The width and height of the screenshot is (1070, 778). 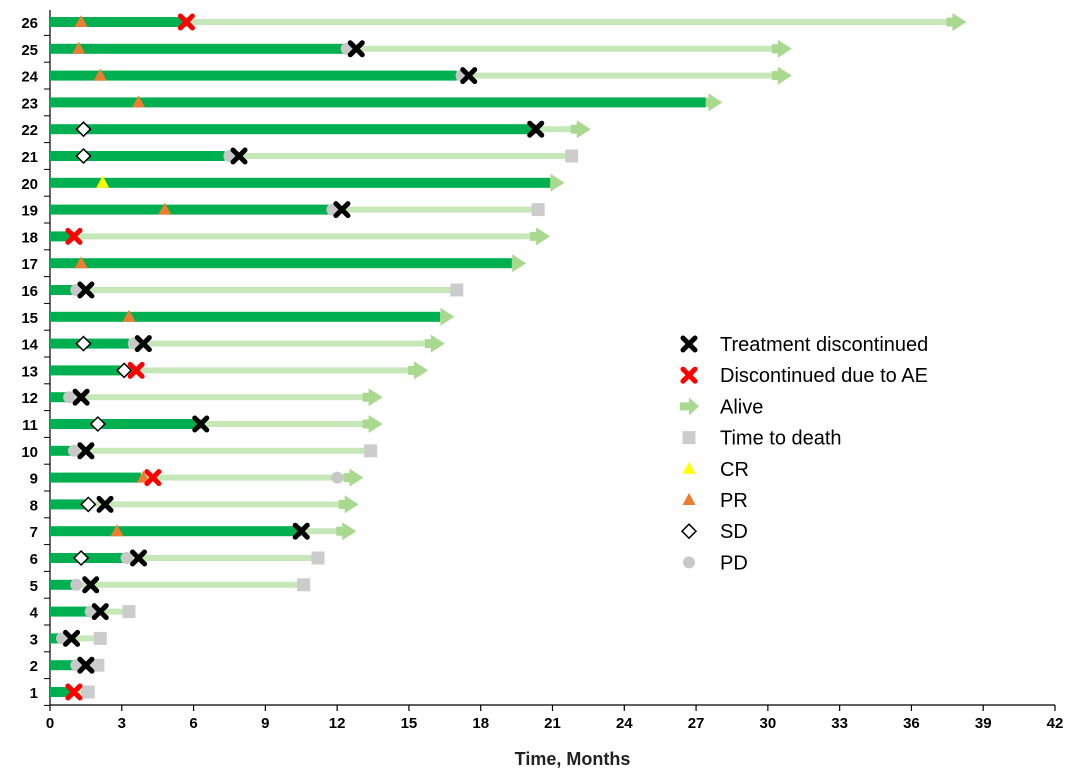 I want to click on treatment-discontinued-marker-12-stroke-b, so click(x=81, y=397).